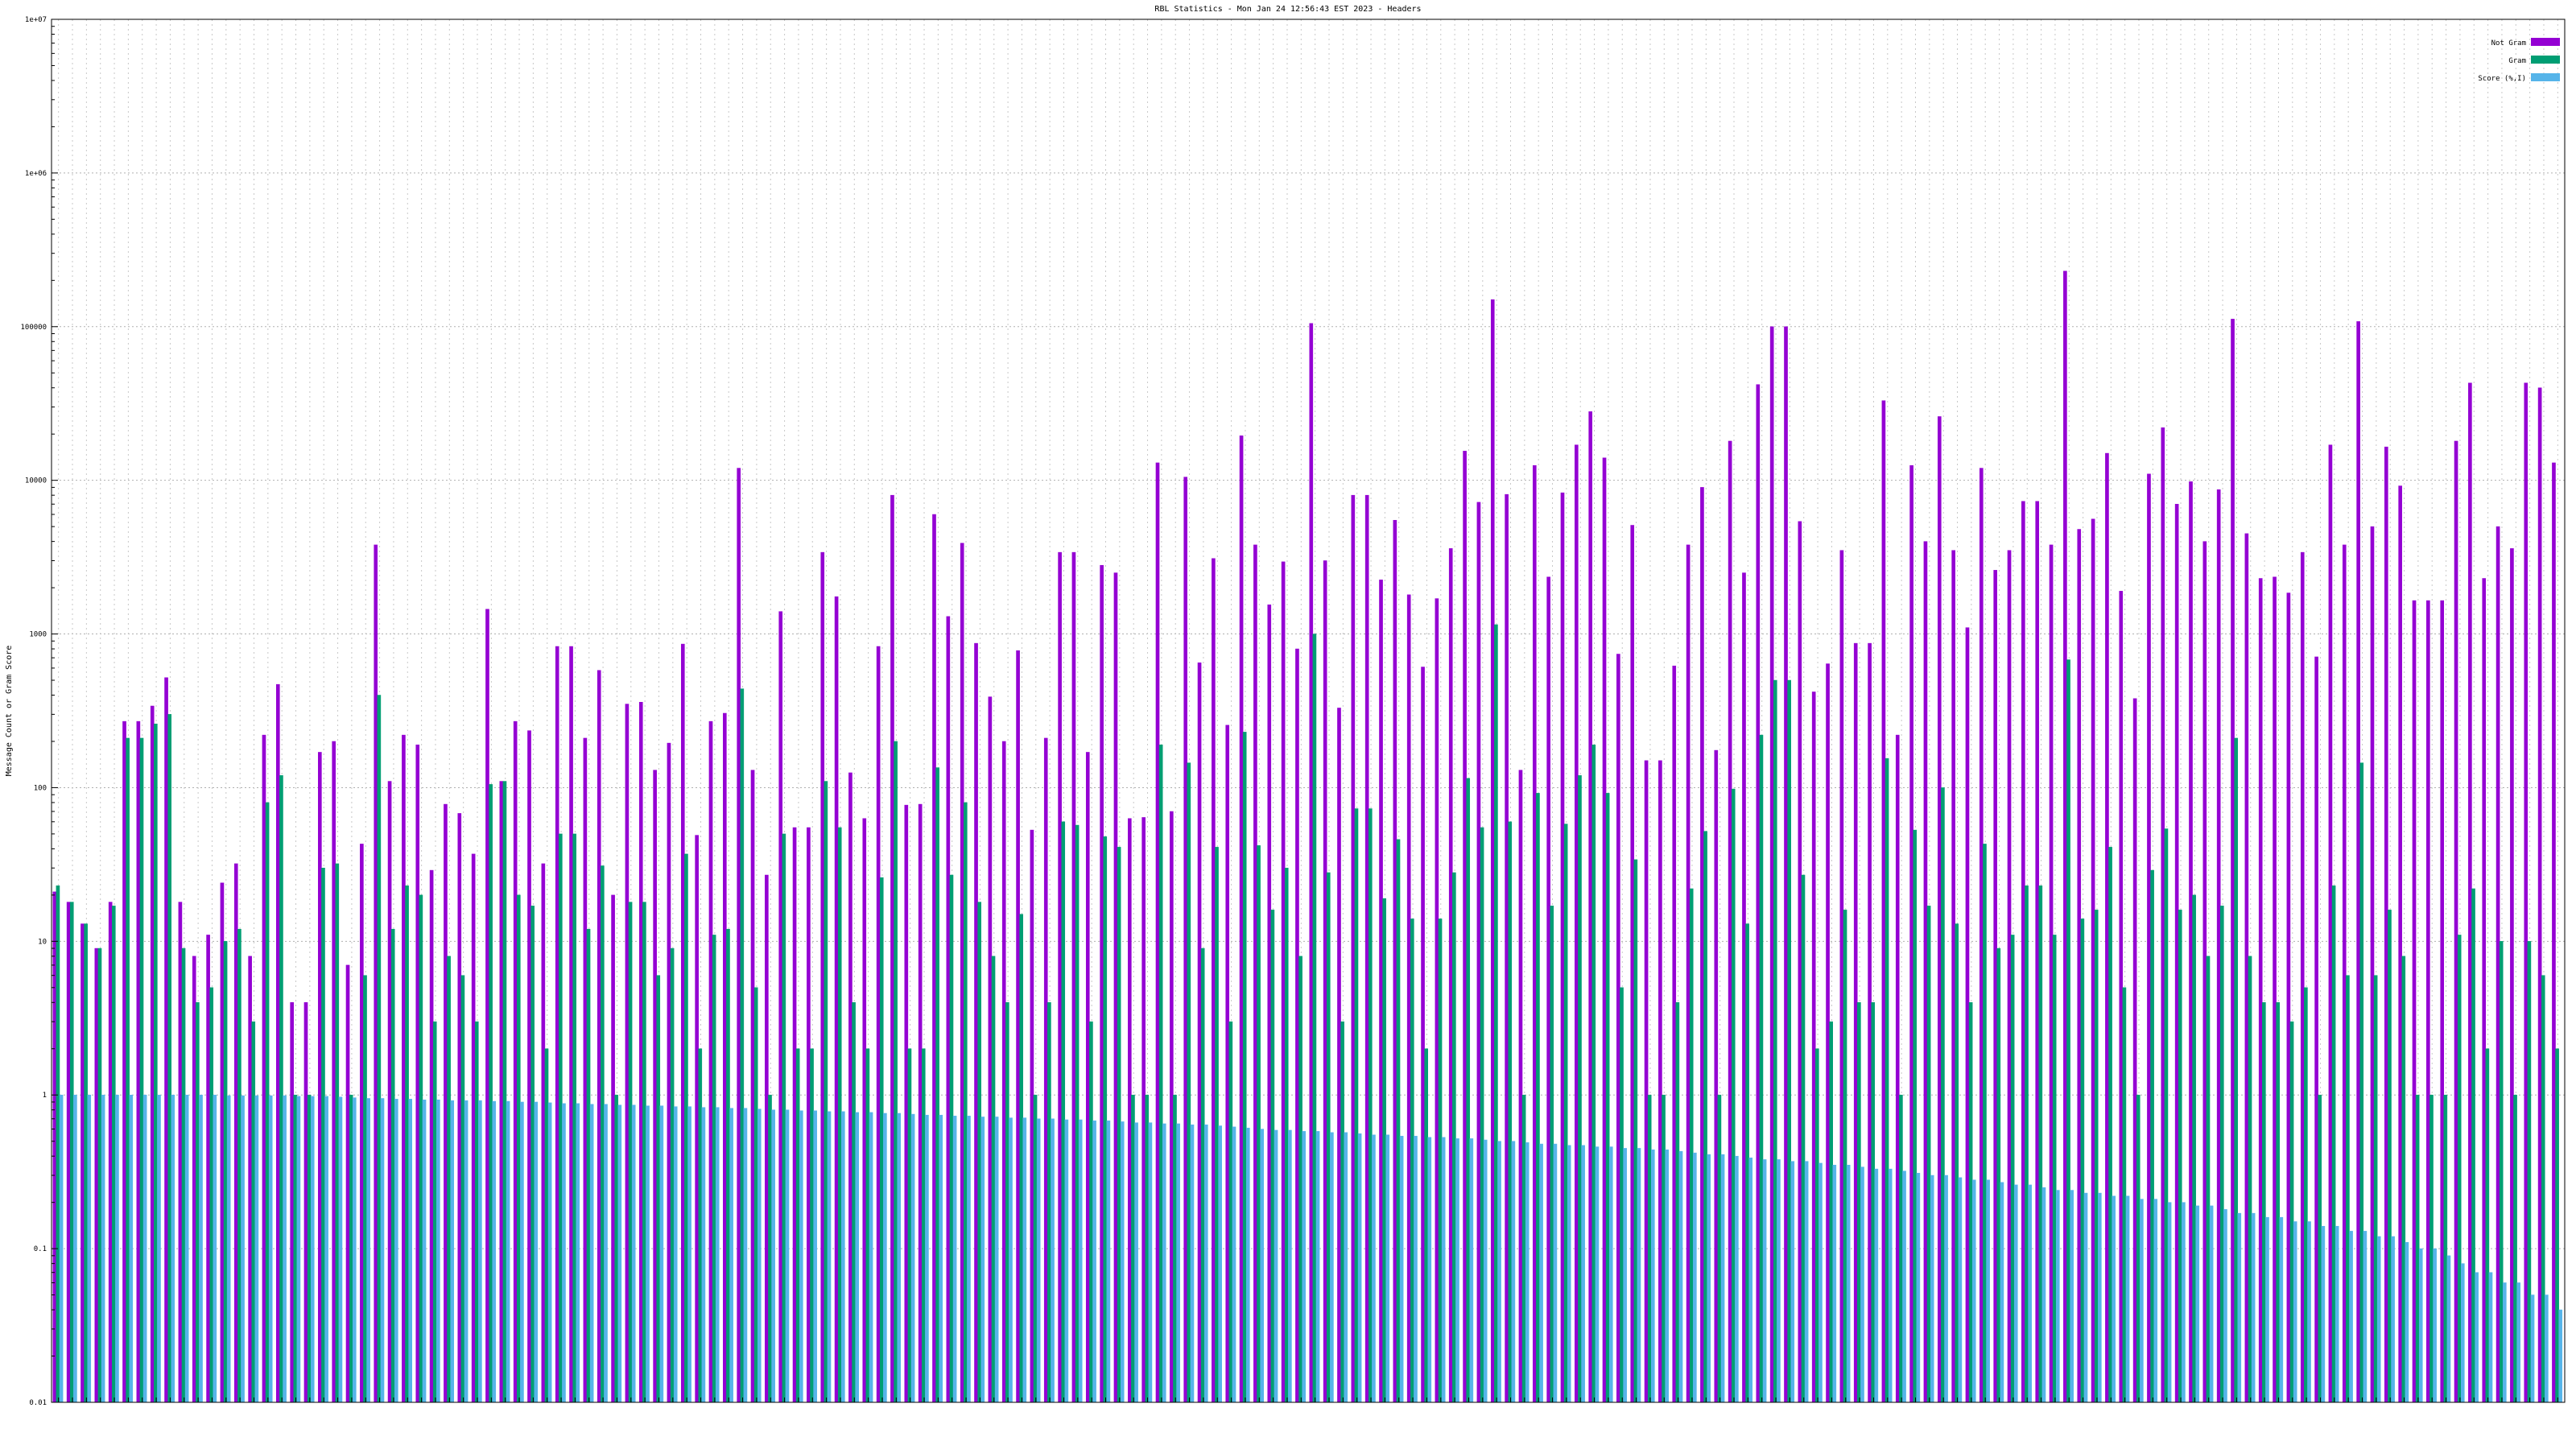 The height and width of the screenshot is (1449, 2576). I want to click on y-tick-label: 10, so click(42, 942).